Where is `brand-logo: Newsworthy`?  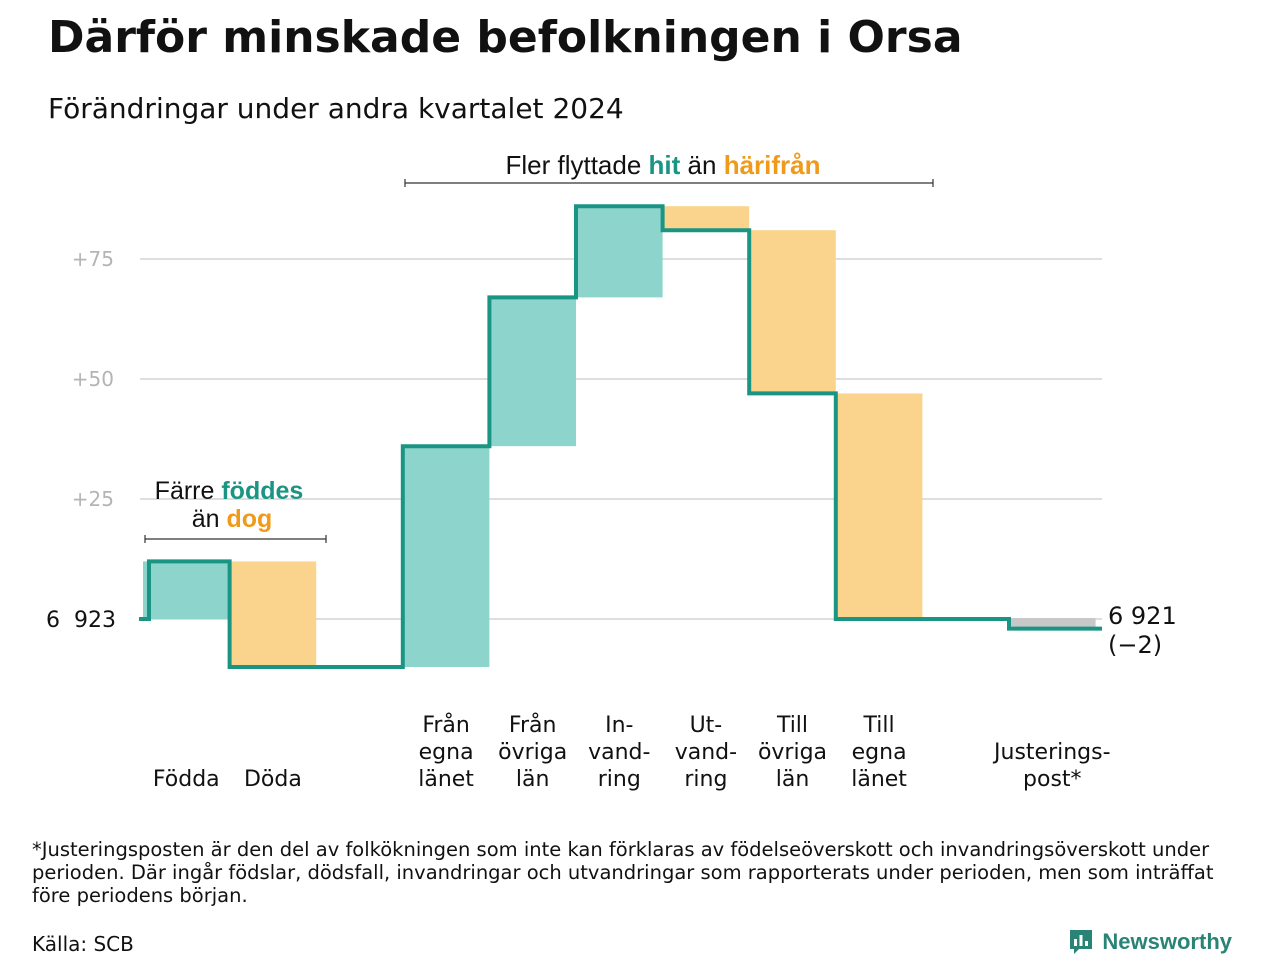 brand-logo: Newsworthy is located at coordinates (1150, 942).